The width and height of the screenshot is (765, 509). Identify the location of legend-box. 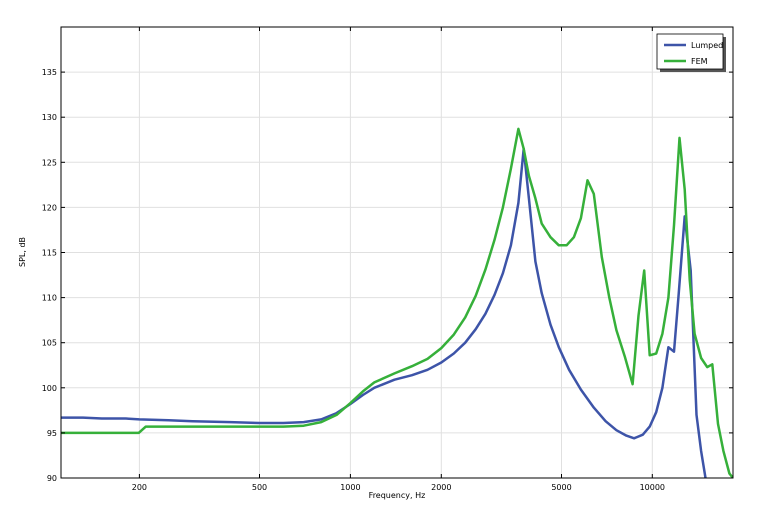
(690, 51).